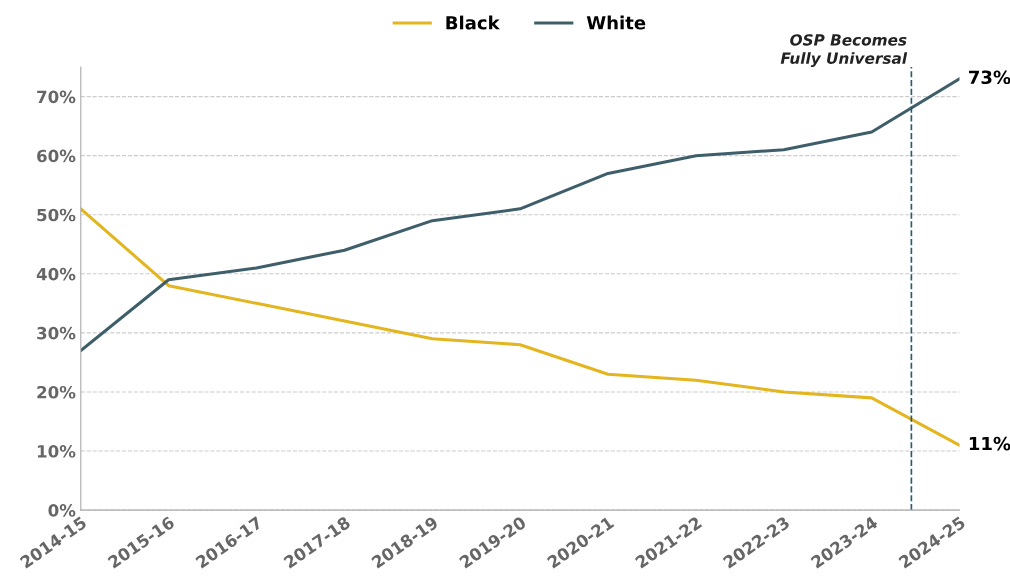  I want to click on ref-line-label: OSP Becomes Fully Universal, so click(844, 51).